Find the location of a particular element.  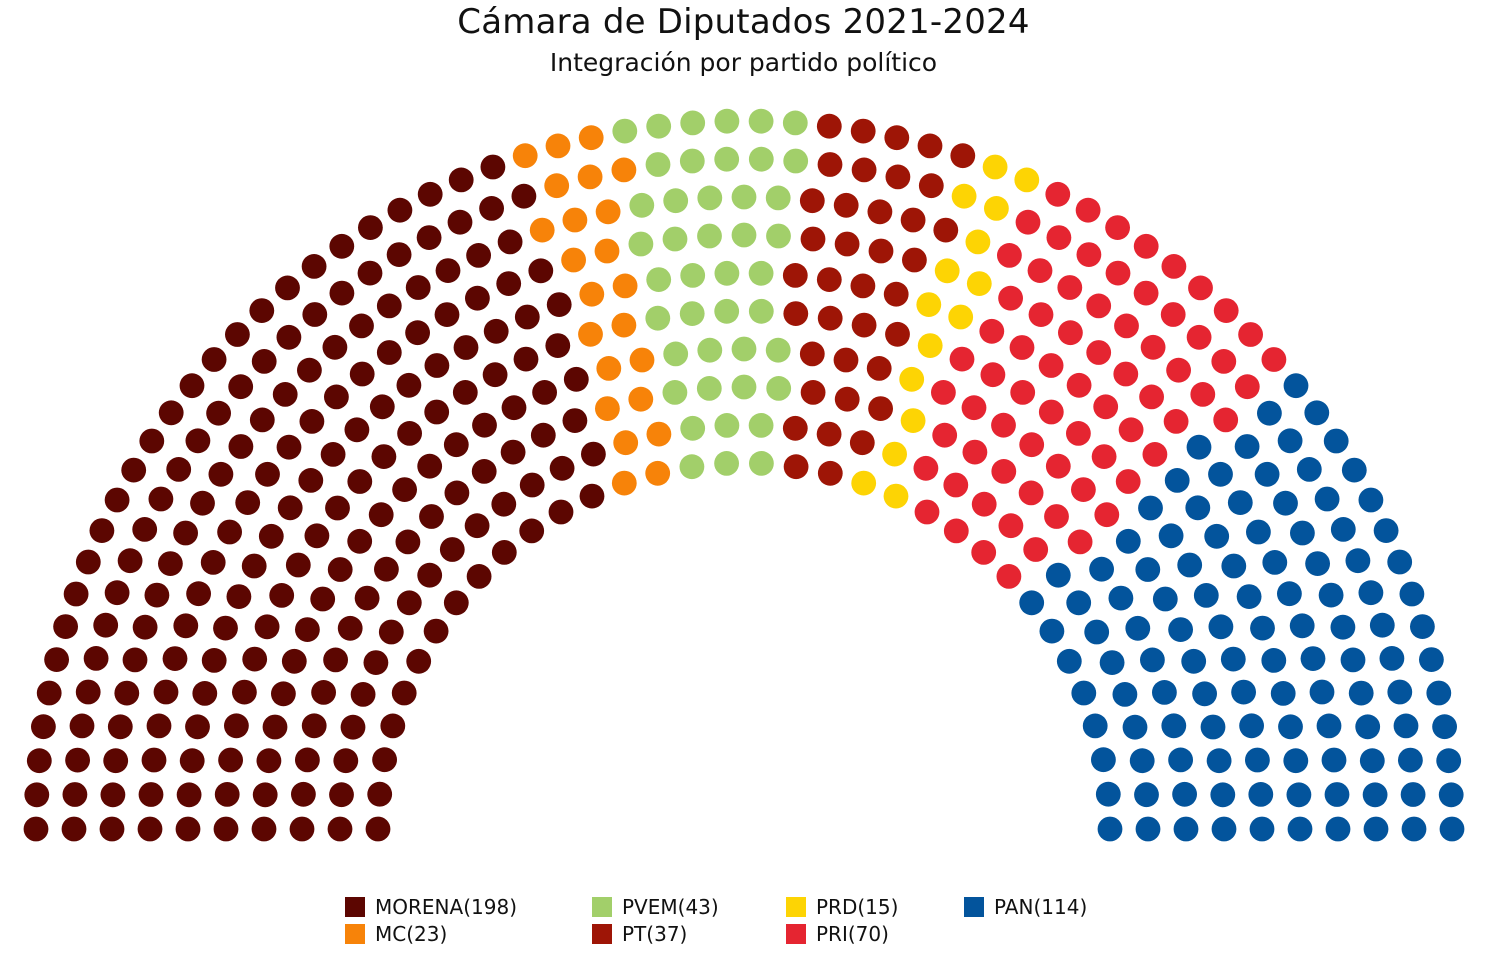

legend-count-mc: 23 is located at coordinates (426, 934).